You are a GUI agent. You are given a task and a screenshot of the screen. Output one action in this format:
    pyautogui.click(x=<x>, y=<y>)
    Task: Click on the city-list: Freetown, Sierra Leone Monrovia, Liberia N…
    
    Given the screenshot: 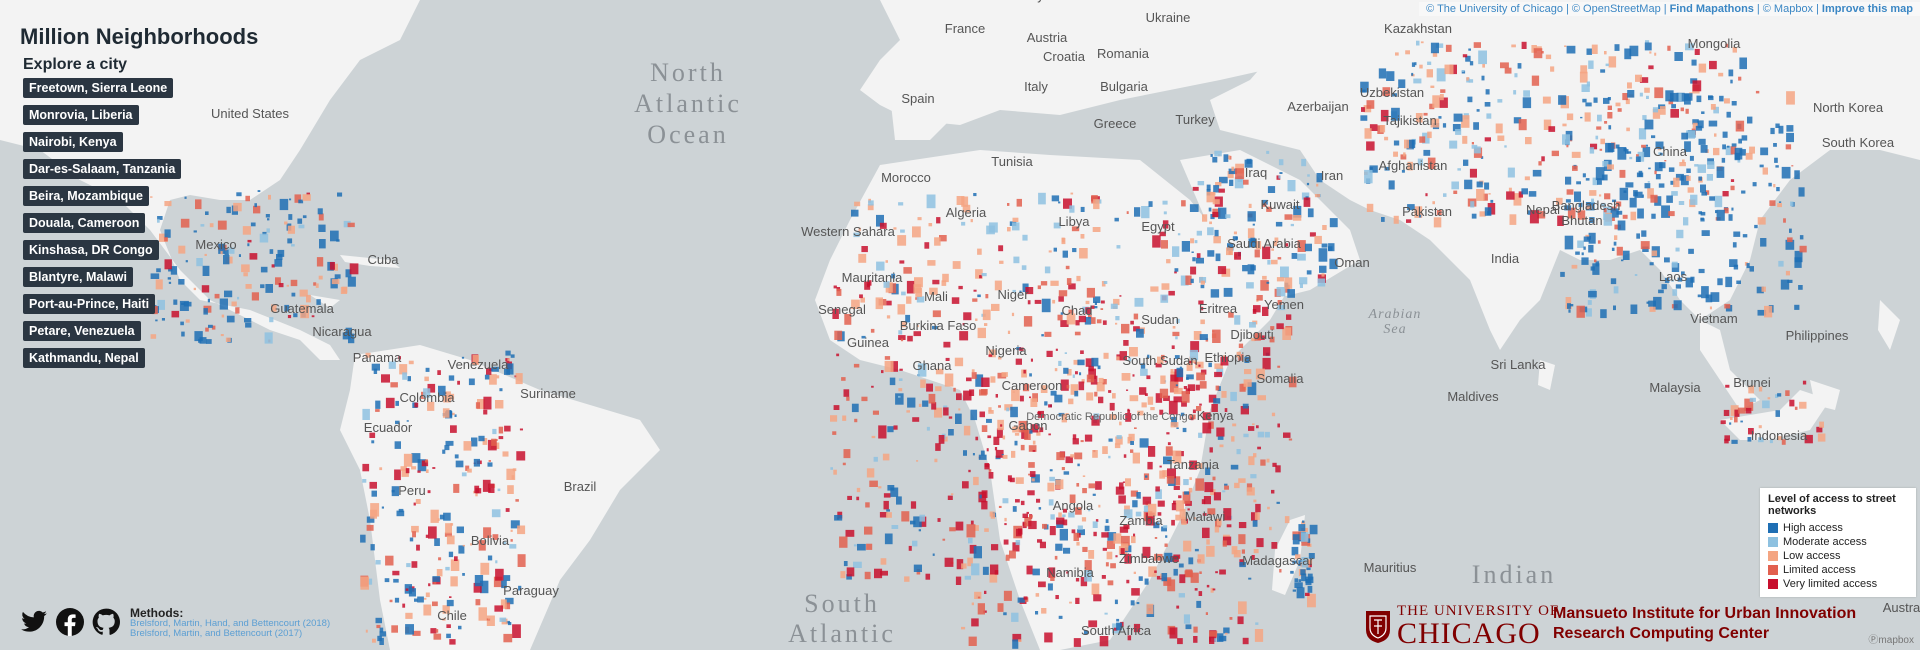 What is the action you would take?
    pyautogui.click(x=139, y=223)
    